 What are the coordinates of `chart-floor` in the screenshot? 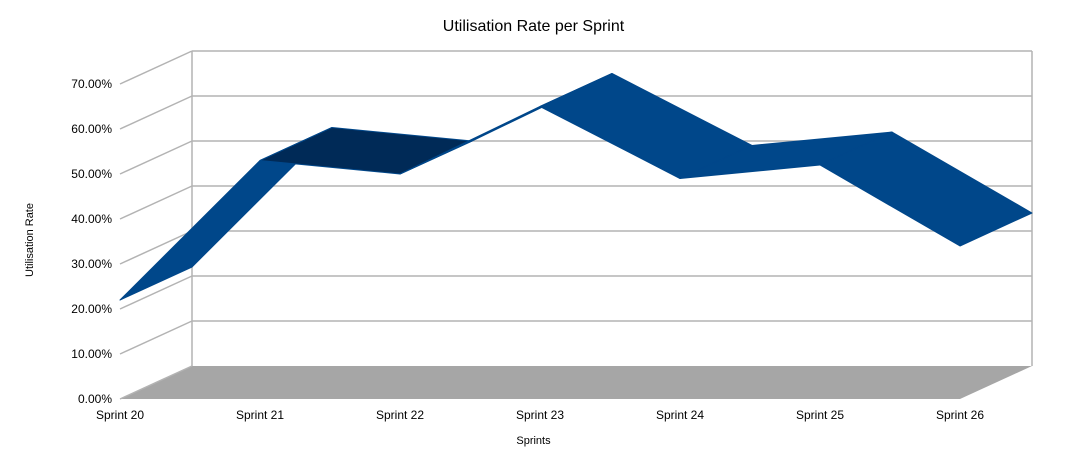 It's located at (576, 382).